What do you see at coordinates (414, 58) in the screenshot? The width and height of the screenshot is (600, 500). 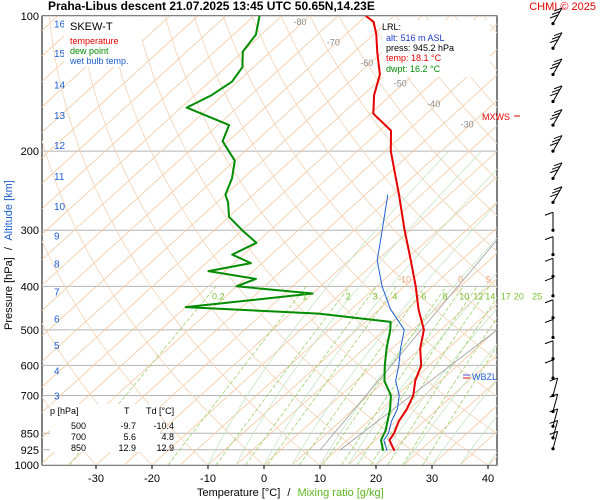 I see `lrl-temperature: temp: 18.1 °C` at bounding box center [414, 58].